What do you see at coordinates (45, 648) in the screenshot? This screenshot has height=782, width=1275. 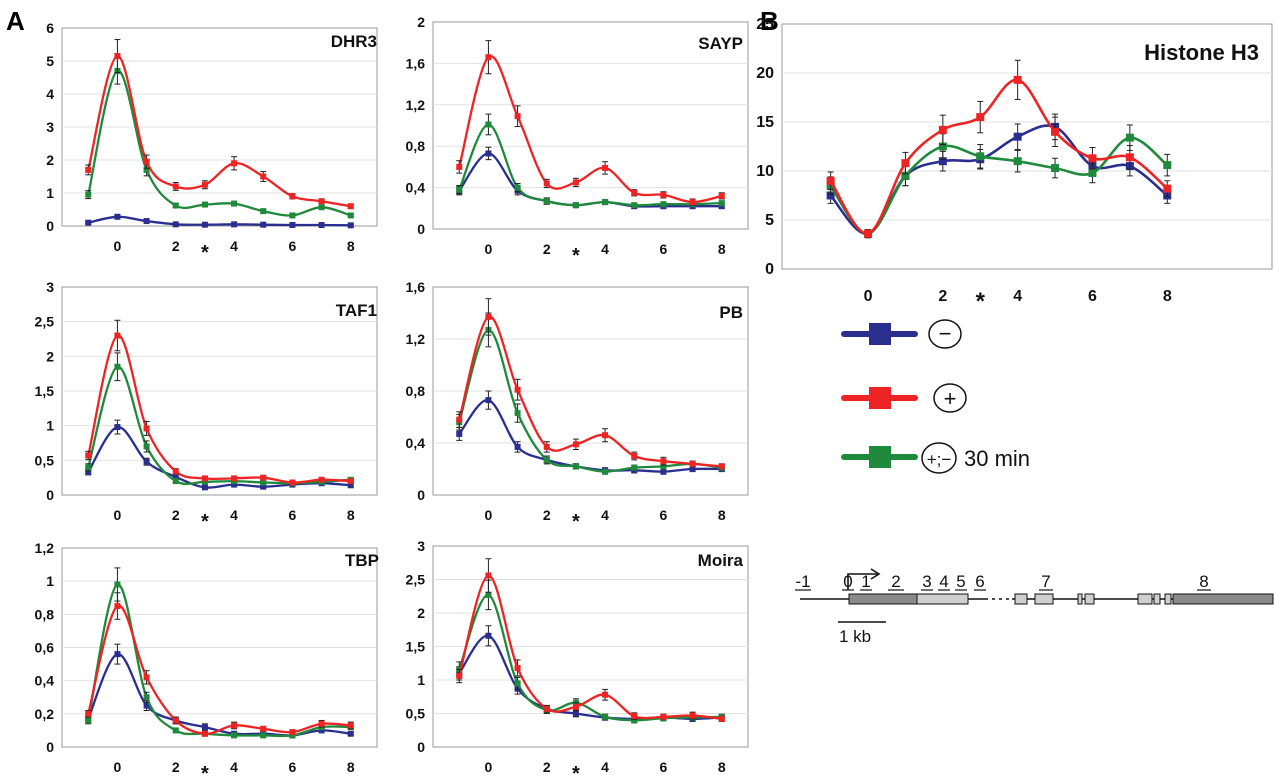 I see `y-tick-label: 0,6` at bounding box center [45, 648].